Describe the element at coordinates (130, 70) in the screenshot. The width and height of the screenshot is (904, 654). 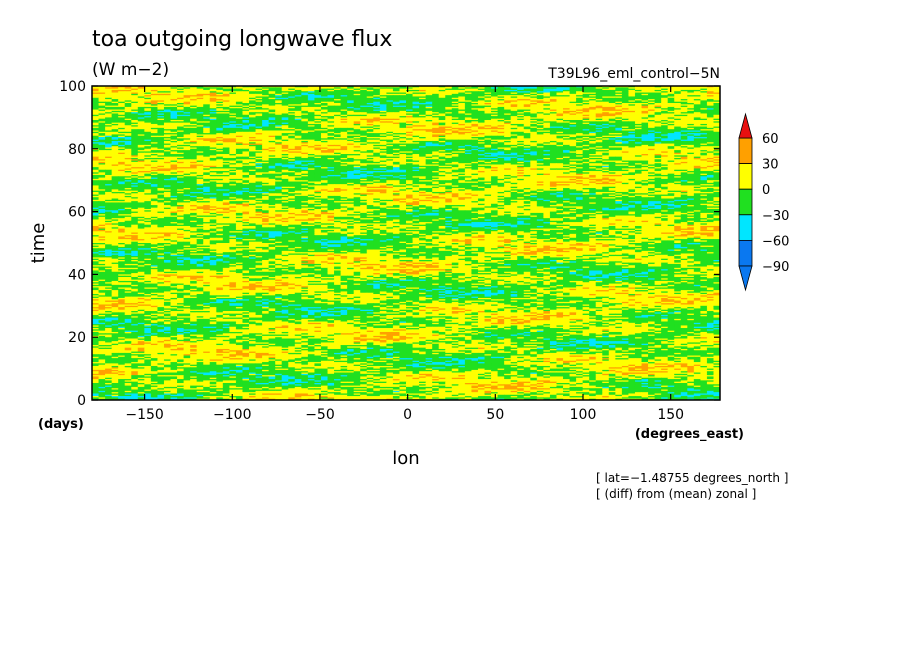
I see `chart-units: (W m−2)` at that location.